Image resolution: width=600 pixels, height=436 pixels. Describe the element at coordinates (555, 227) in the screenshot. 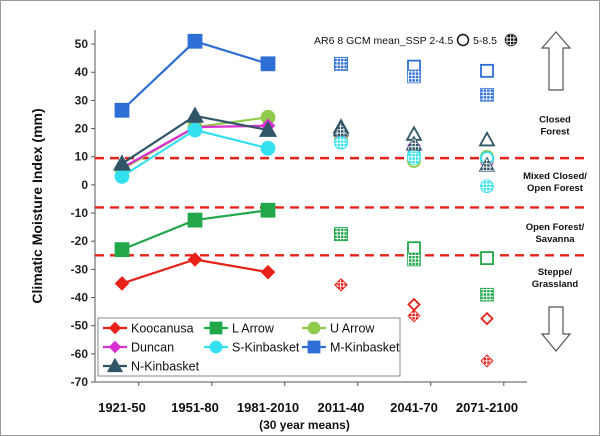

I see `zone-label: Open Forest/` at that location.